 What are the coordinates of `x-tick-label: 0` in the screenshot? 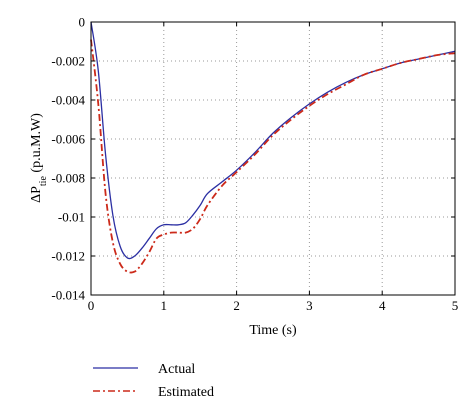 It's located at (91, 305).